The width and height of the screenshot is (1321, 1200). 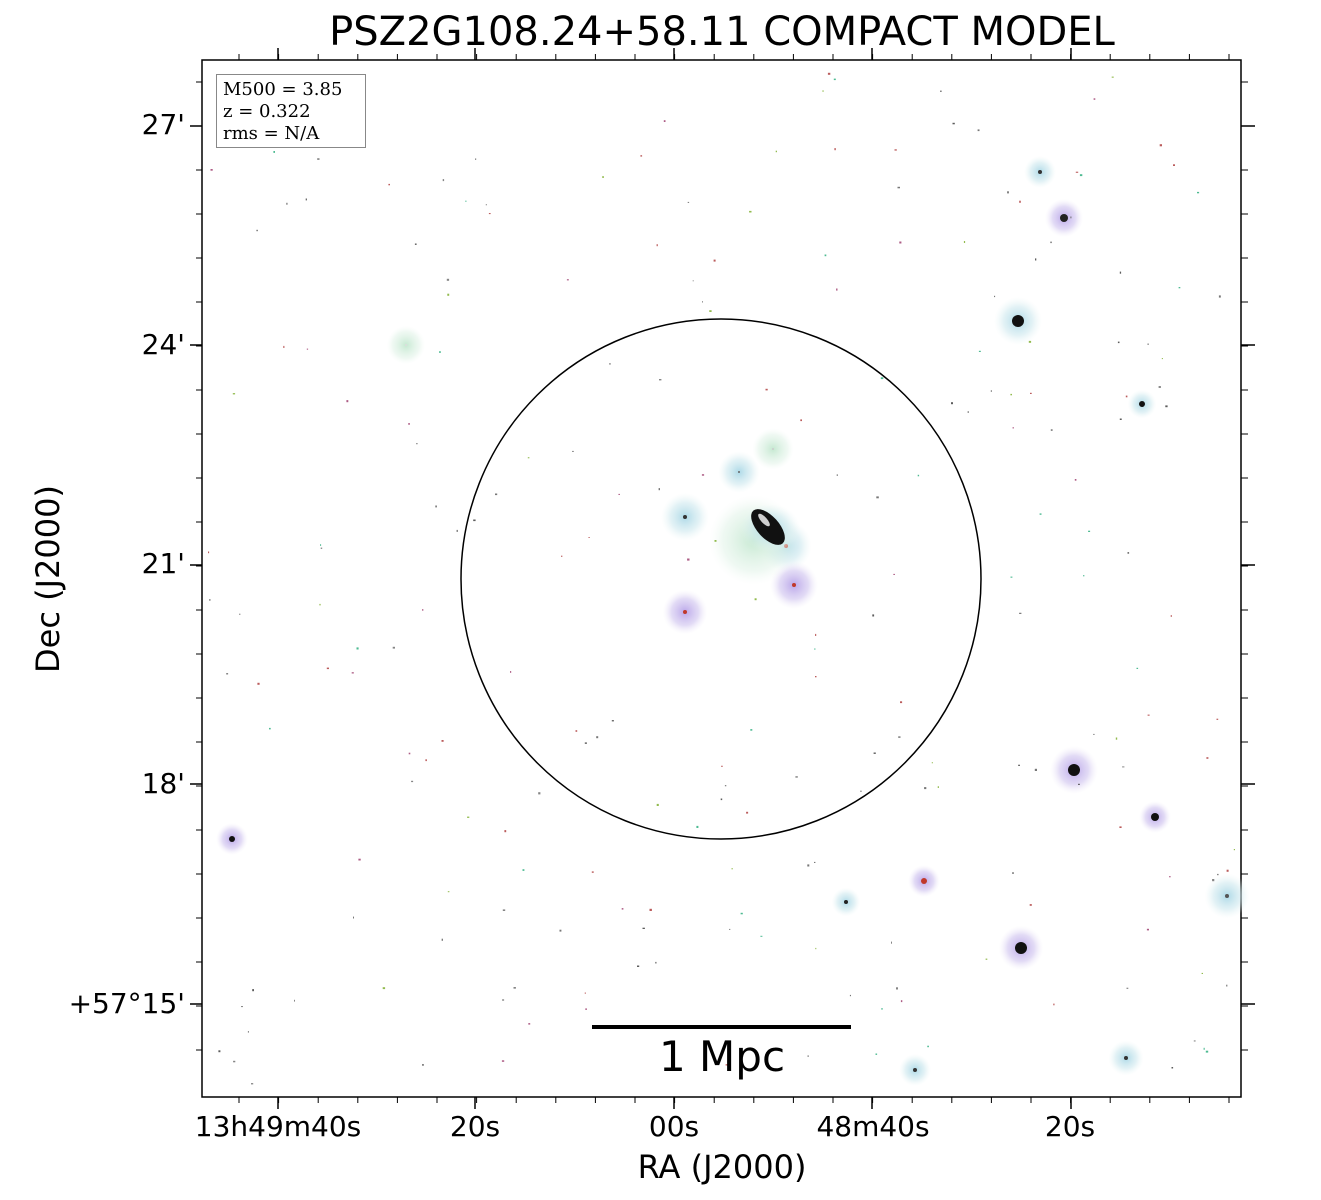 I want to click on central-bright-source, so click(x=770, y=528).